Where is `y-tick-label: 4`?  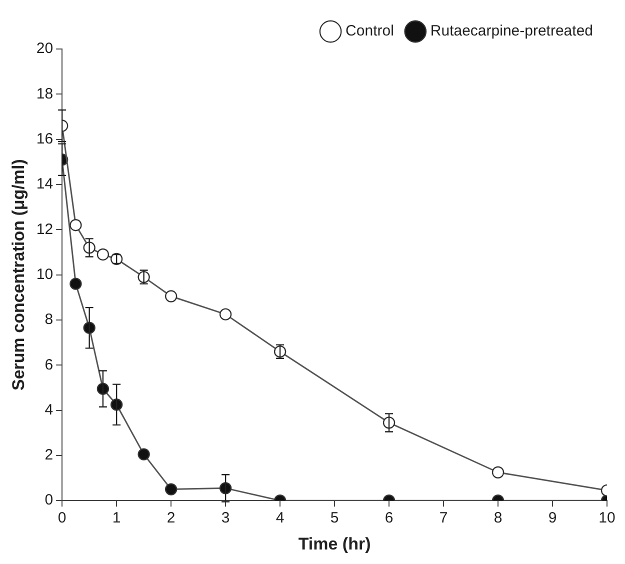 y-tick-label: 4 is located at coordinates (49, 409).